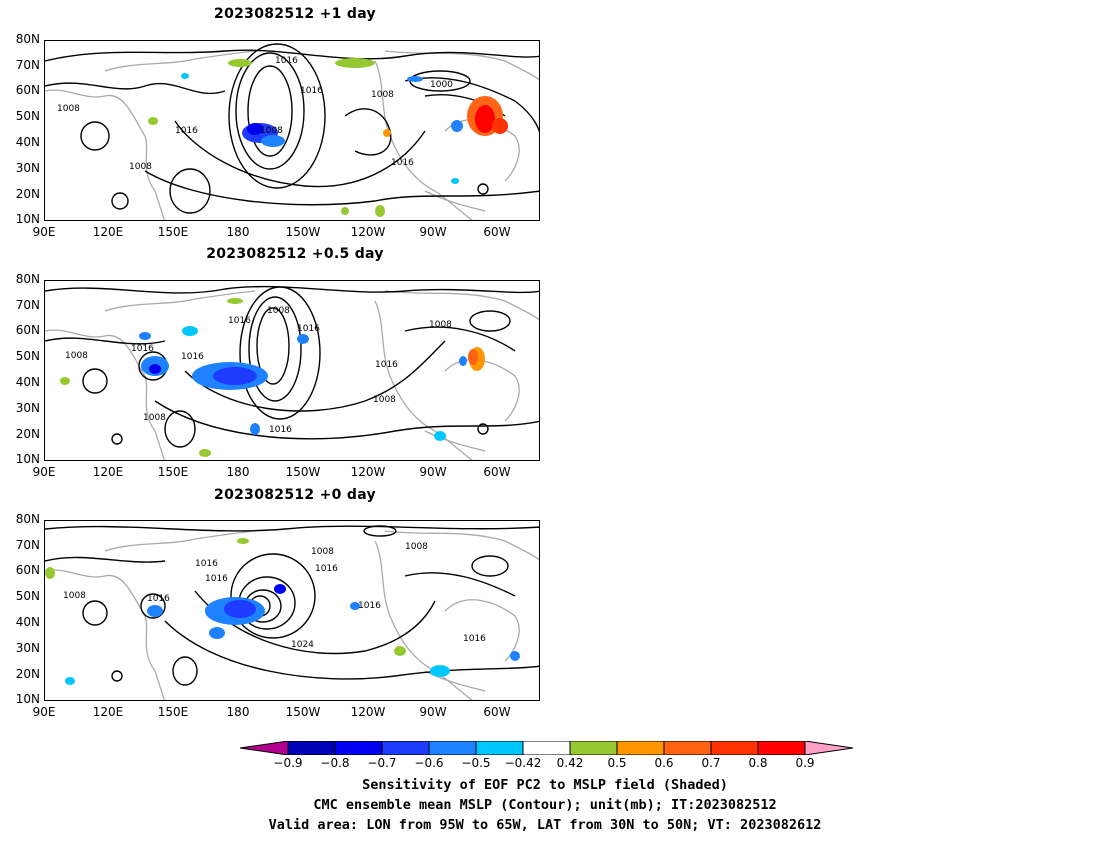 The height and width of the screenshot is (850, 1100). Describe the element at coordinates (382, 763) in the screenshot. I see `colorbar-tick-label: −0.7` at that location.